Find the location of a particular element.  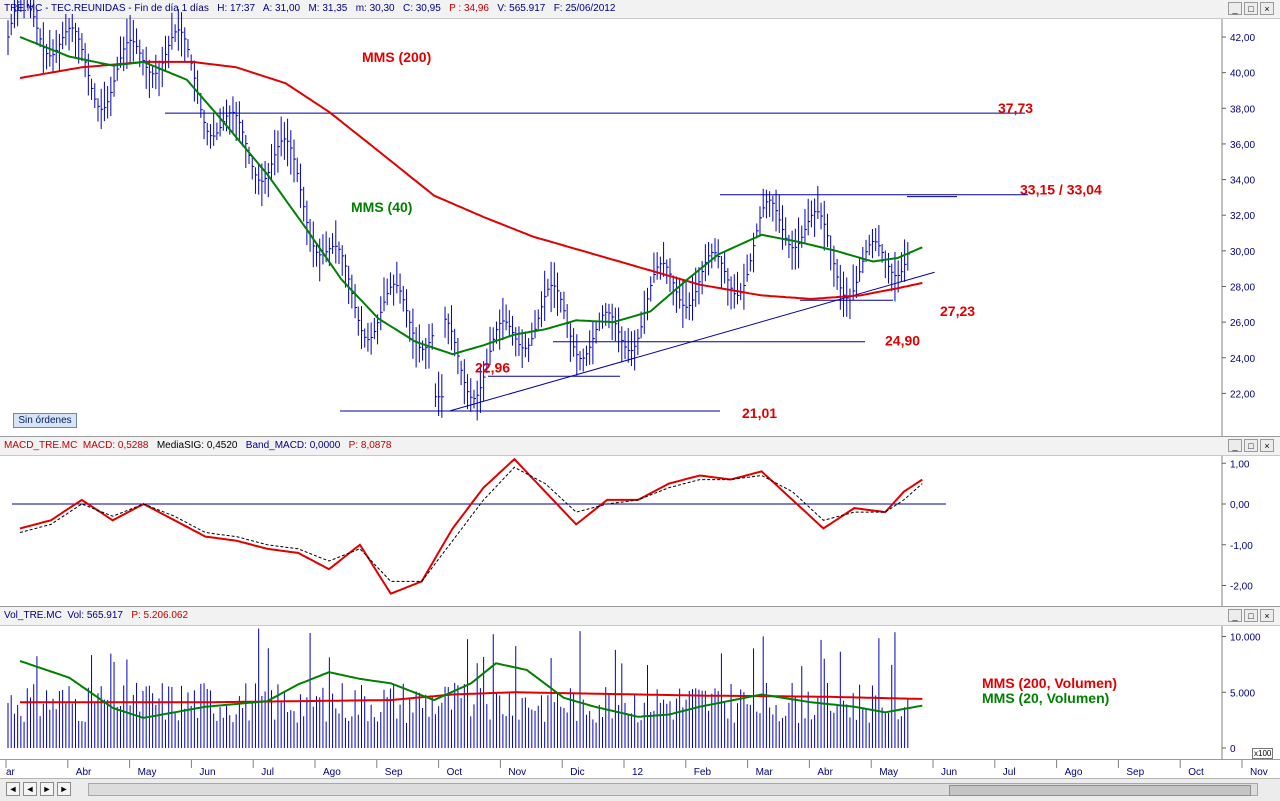

header-mi: m: 30,30 is located at coordinates (375, 8).